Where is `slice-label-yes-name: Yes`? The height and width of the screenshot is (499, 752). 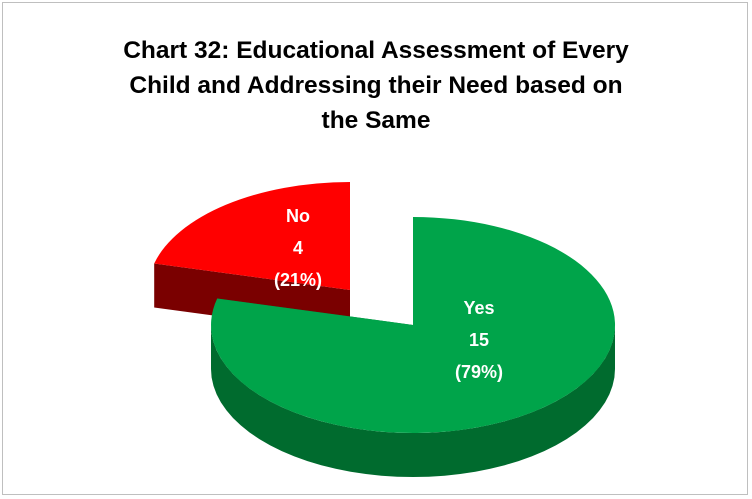
slice-label-yes-name: Yes is located at coordinates (478, 308).